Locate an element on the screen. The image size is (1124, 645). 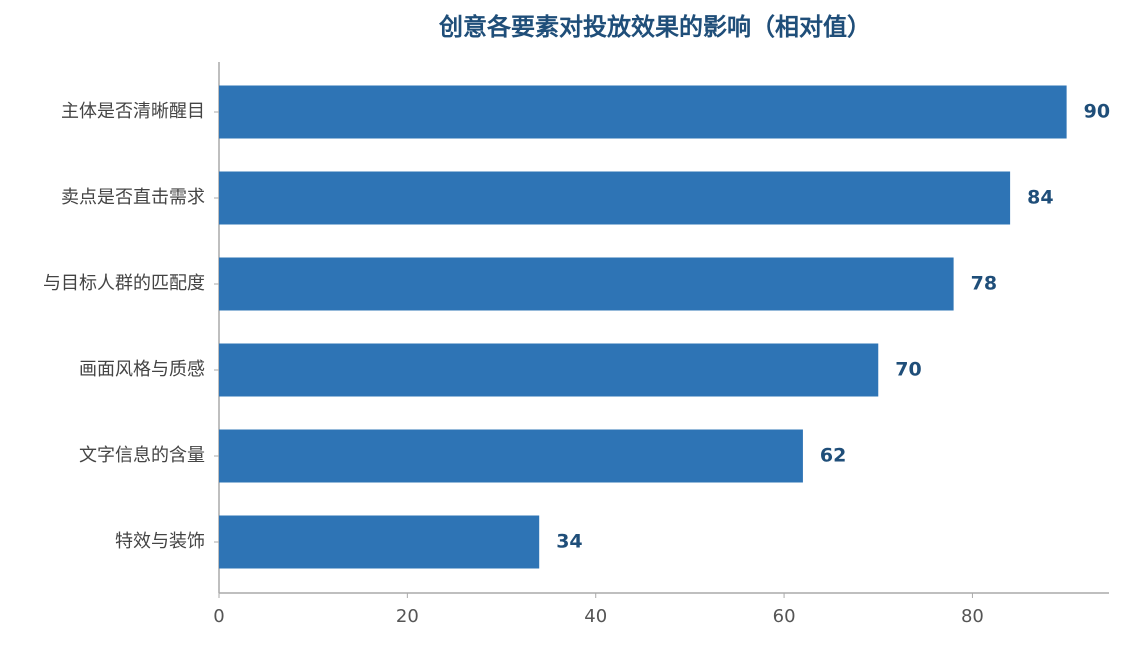
y-tick-label: 画面风格与质感 is located at coordinates (142, 369).